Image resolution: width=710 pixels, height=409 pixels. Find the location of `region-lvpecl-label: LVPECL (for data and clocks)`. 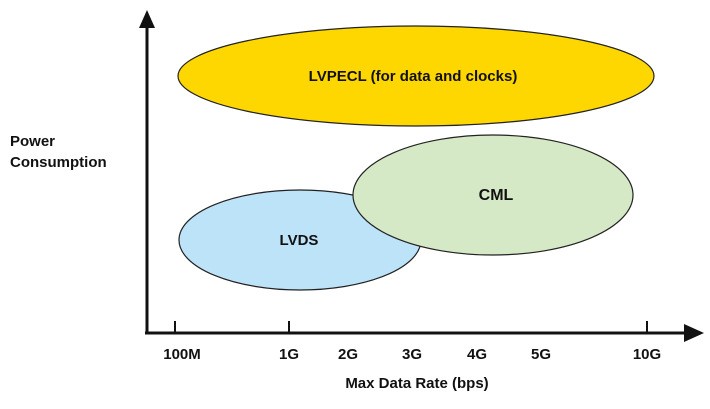

region-lvpecl-label: LVPECL (for data and clocks) is located at coordinates (413, 76).